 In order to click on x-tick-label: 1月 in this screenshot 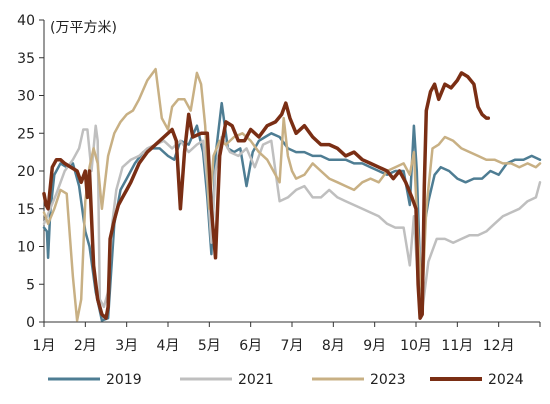, I will do `click(44, 346)`.